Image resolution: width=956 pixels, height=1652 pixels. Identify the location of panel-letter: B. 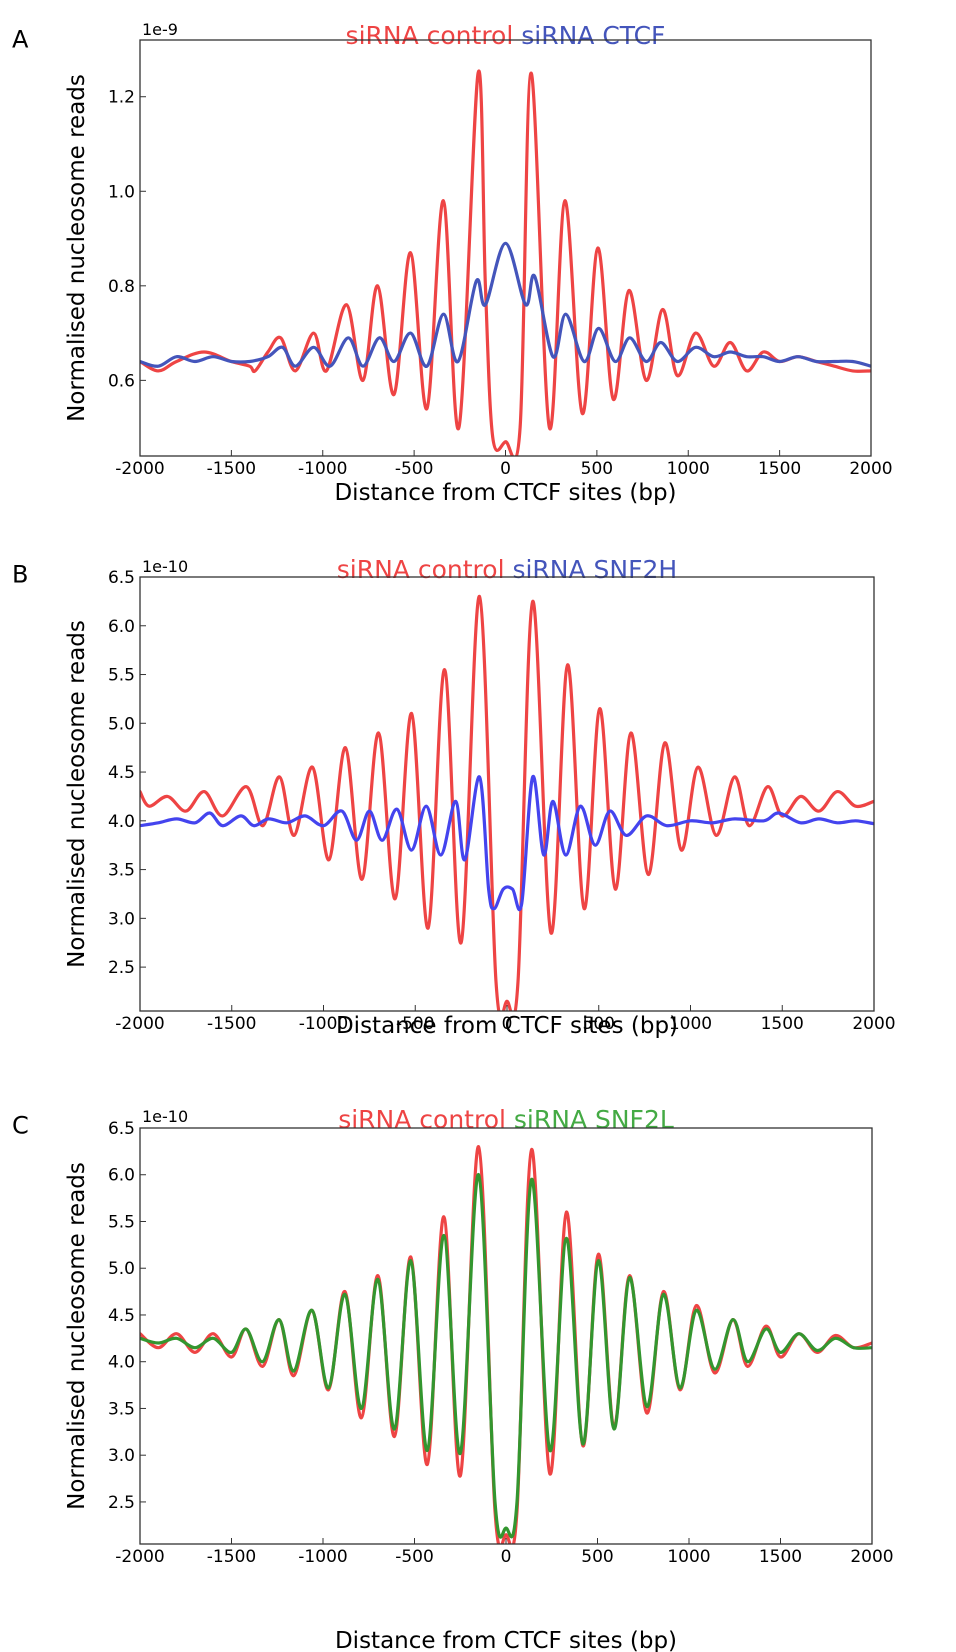
(20, 575).